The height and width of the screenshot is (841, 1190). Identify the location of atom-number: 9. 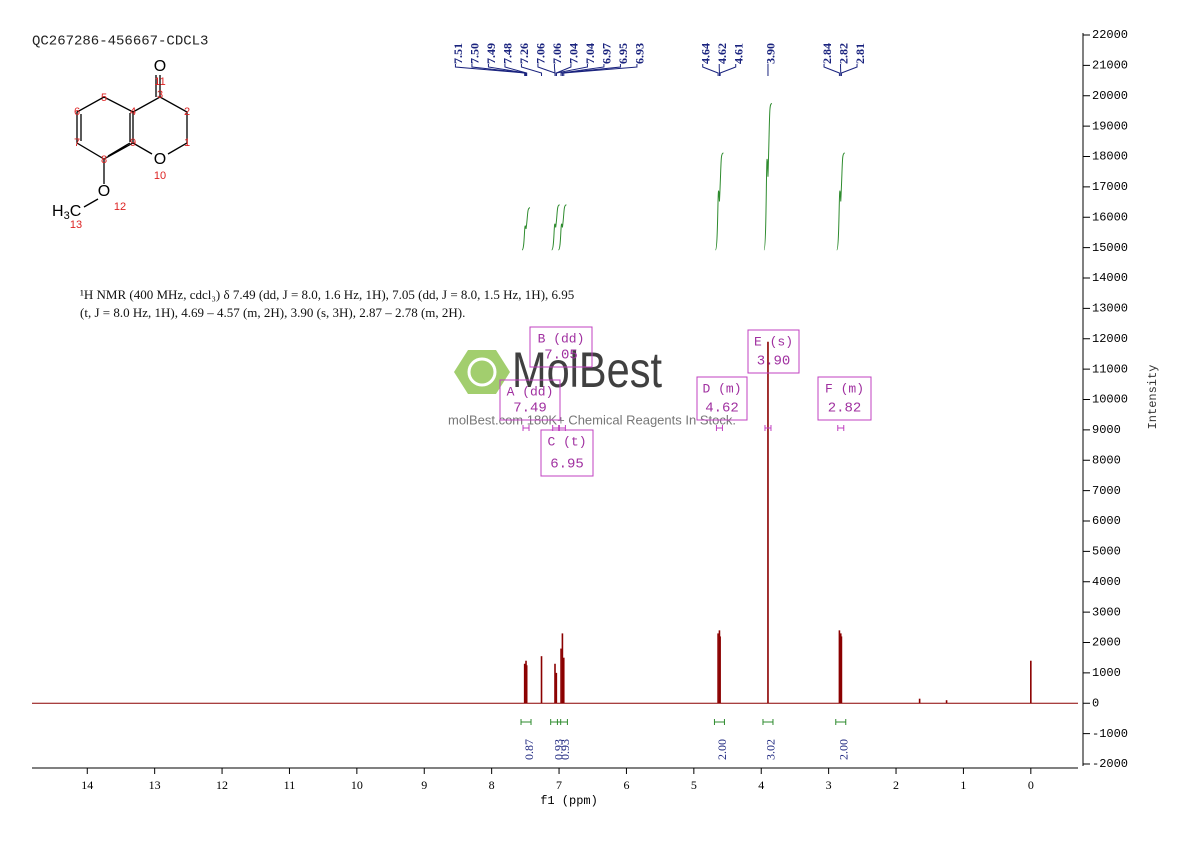
(133, 143).